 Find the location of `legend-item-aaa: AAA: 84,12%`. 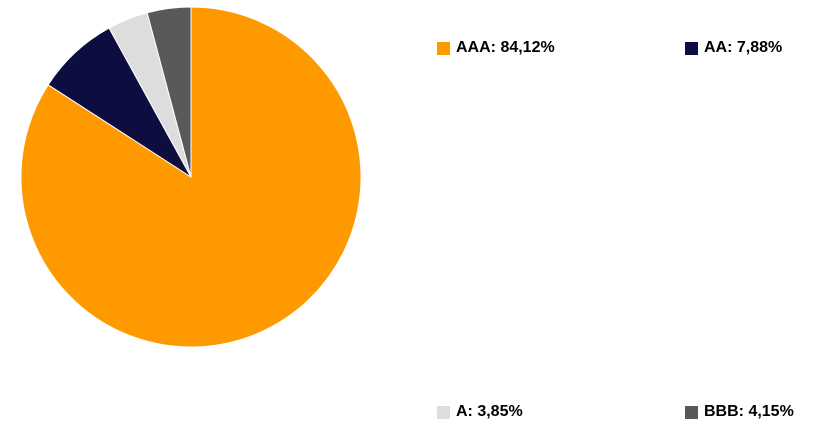

legend-item-aaa: AAA: 84,12% is located at coordinates (496, 48).